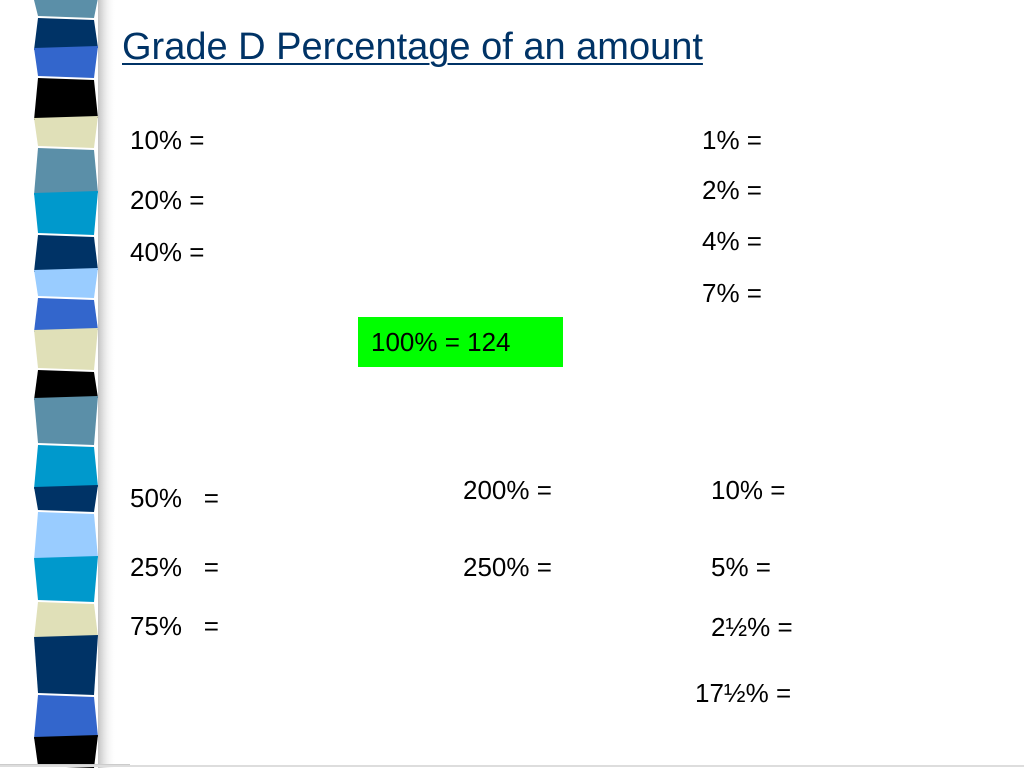 The image size is (1024, 768). Describe the element at coordinates (167, 252) in the screenshot. I see `problem: 40% =` at that location.